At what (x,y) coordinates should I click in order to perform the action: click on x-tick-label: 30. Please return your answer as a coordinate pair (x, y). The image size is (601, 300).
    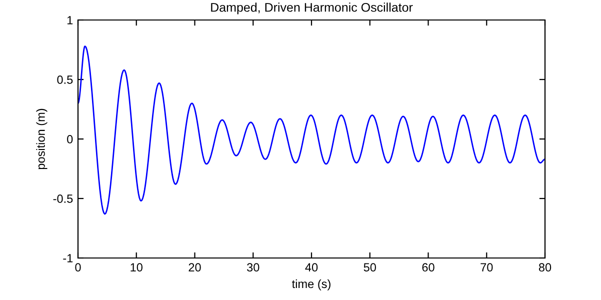
    Looking at the image, I should click on (253, 267).